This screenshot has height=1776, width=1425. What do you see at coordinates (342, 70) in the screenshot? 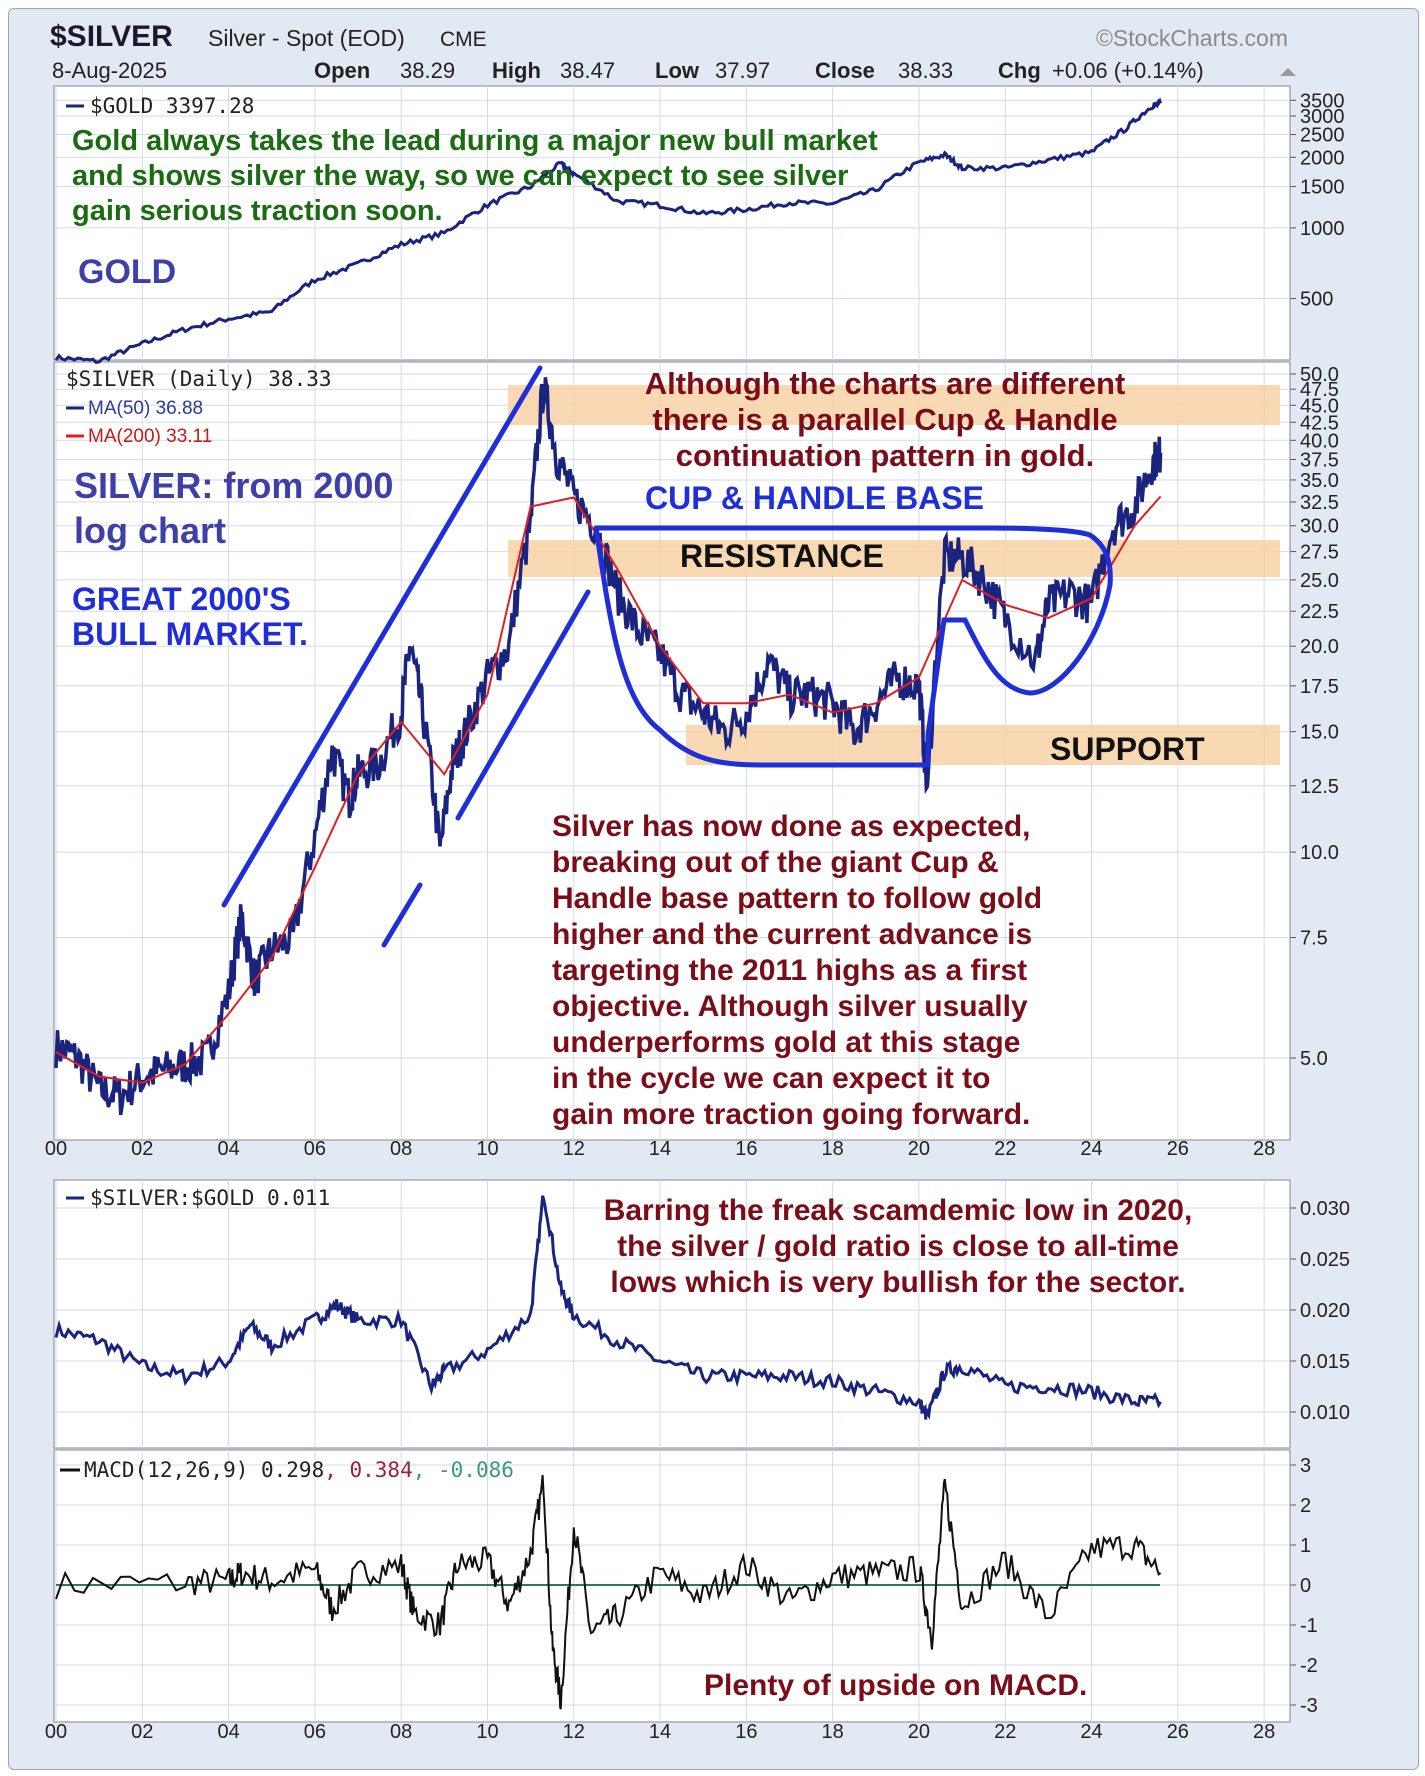
I see `open-label: Open` at bounding box center [342, 70].